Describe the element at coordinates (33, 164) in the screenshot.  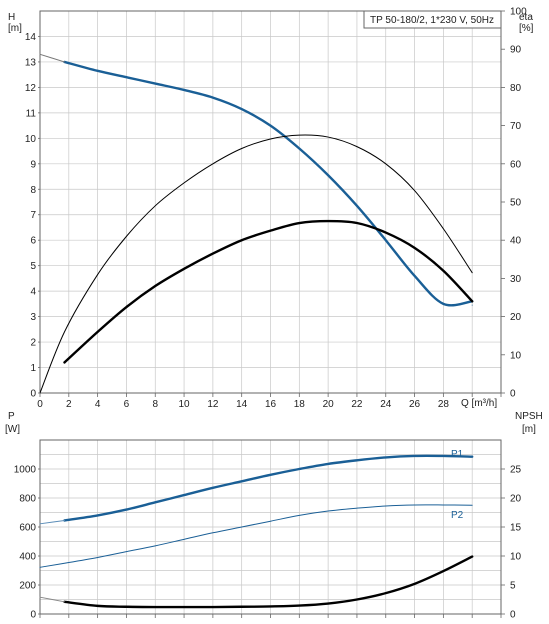
I see `top-left-tick-label: 9` at that location.